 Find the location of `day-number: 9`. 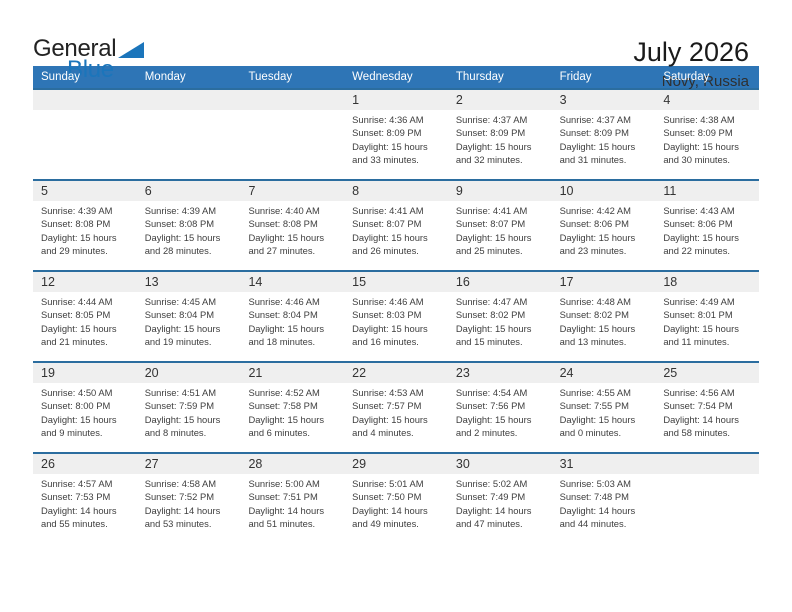

day-number: 9 is located at coordinates (459, 191).